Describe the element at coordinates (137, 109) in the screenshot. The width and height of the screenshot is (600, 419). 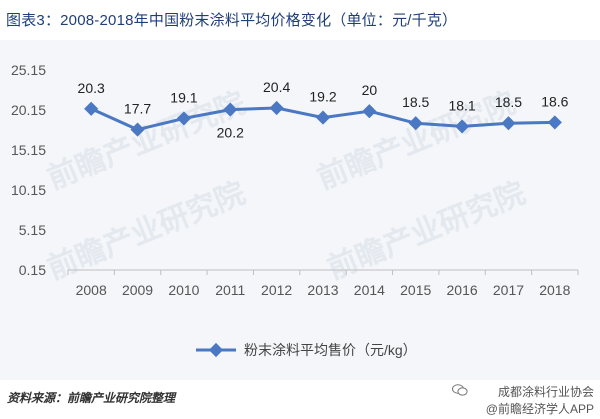
I see `data-label-2009: 17.7` at that location.